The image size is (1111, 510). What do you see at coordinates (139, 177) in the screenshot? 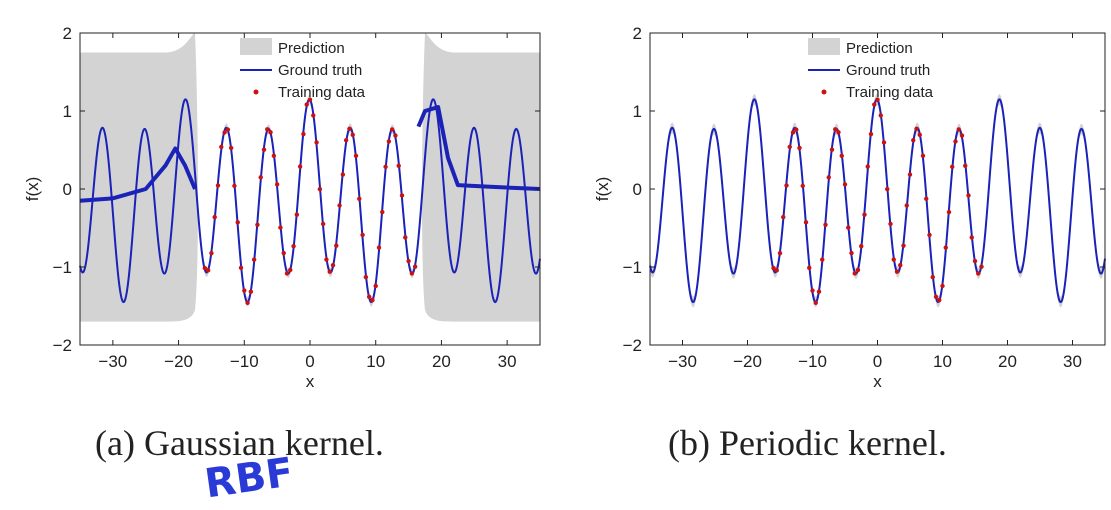
I see `prediction-band-left` at bounding box center [139, 177].